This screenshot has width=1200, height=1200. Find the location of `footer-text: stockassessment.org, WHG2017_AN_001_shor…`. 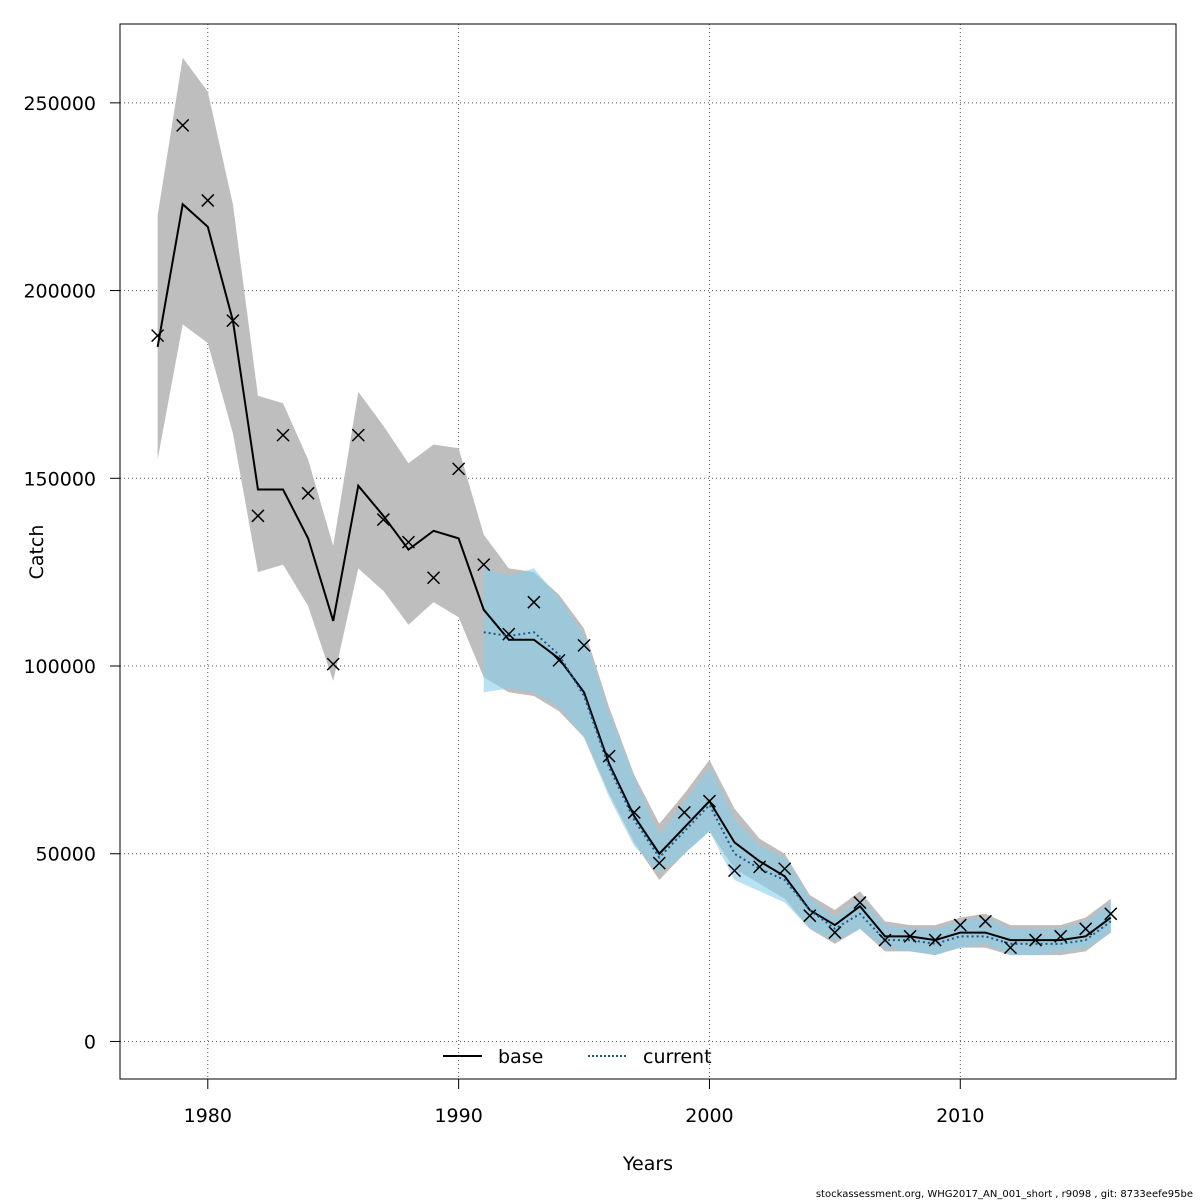

footer-text: stockassessment.org, WHG2017_AN_001_shor… is located at coordinates (1004, 1194).